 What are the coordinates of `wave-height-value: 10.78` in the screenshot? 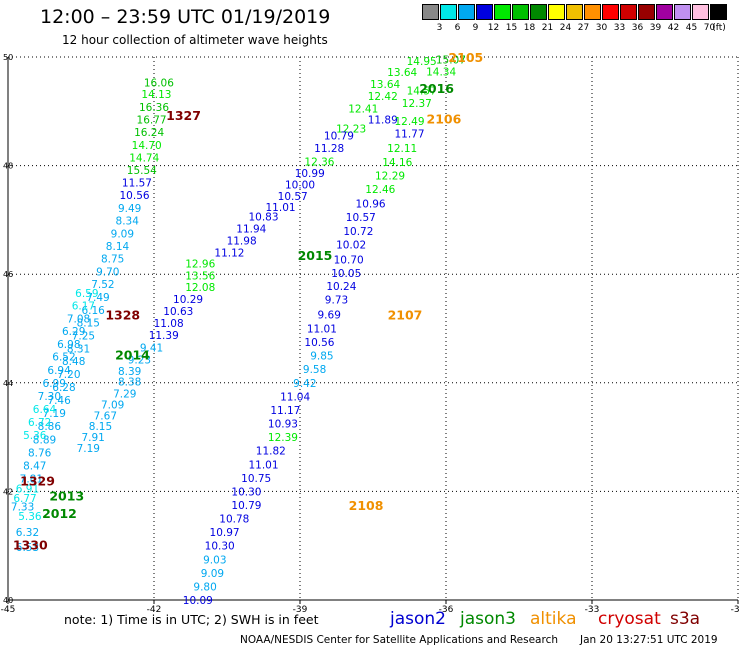 It's located at (234, 520).